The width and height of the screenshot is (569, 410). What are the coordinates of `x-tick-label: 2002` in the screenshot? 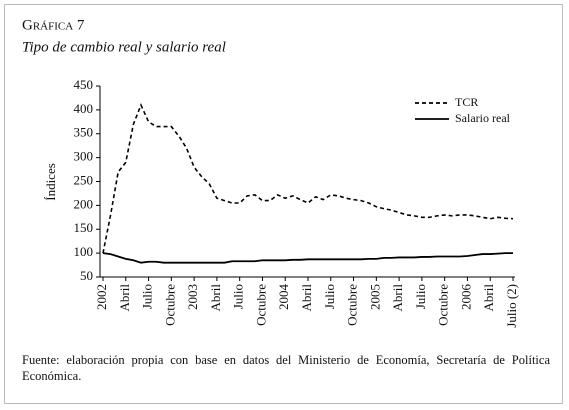 It's located at (101, 297).